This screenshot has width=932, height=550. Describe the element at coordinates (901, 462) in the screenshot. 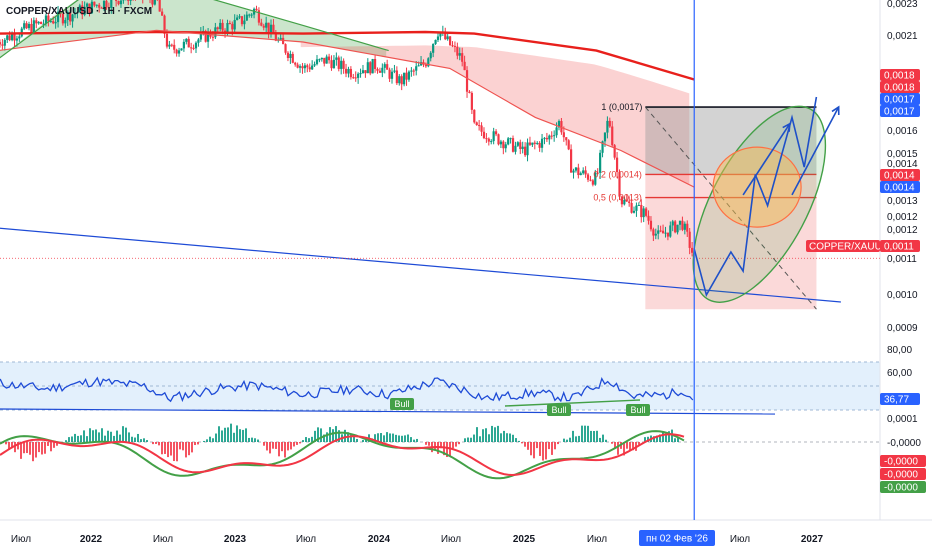

I see `macd-tag: -0,0000` at that location.